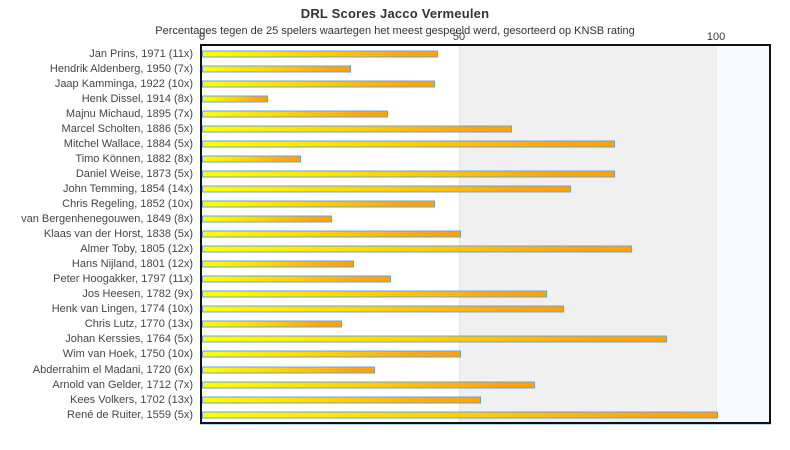 The image size is (790, 450). Describe the element at coordinates (122, 309) in the screenshot. I see `player-label: Henk van Lingen, 1774 (10x)` at that location.